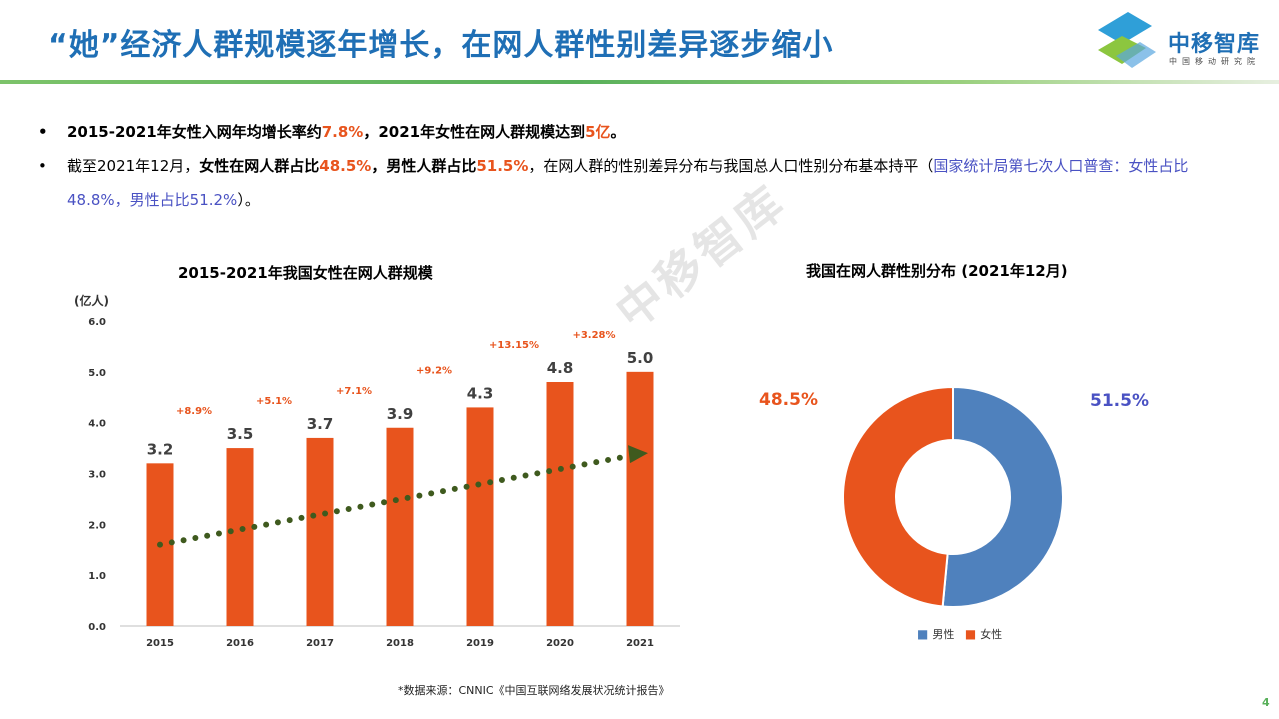 The width and height of the screenshot is (1279, 719). Describe the element at coordinates (91, 300) in the screenshot. I see `y-axis-label: (亿人)` at that location.